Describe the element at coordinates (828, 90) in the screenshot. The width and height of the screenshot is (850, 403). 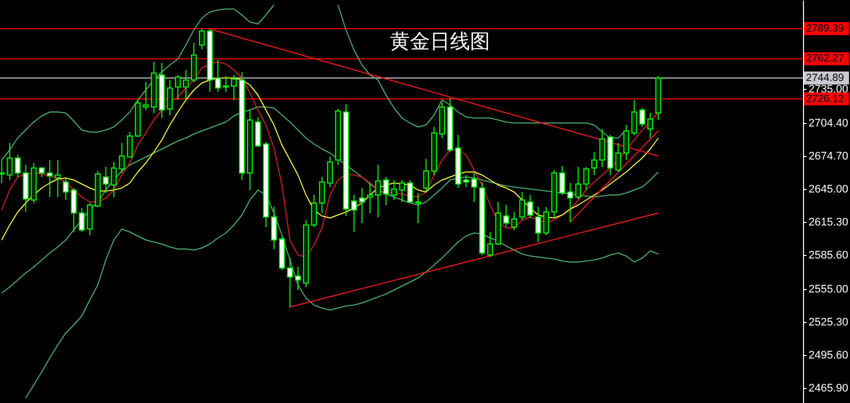
I see `y-tick-label: 2735.00` at that location.